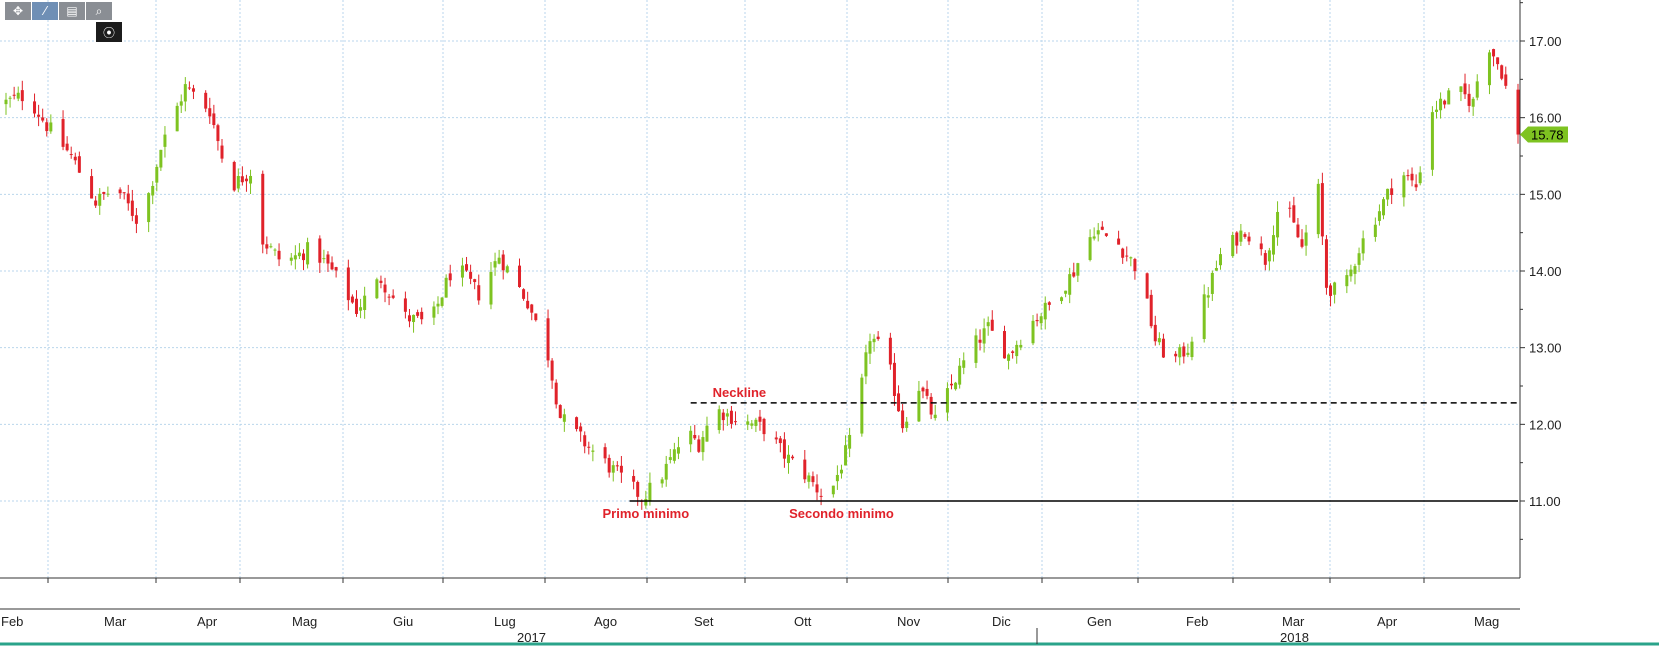 This screenshot has width=1659, height=646. Describe the element at coordinates (646, 513) in the screenshot. I see `primo-minimo-label: Primo minimo` at that location.